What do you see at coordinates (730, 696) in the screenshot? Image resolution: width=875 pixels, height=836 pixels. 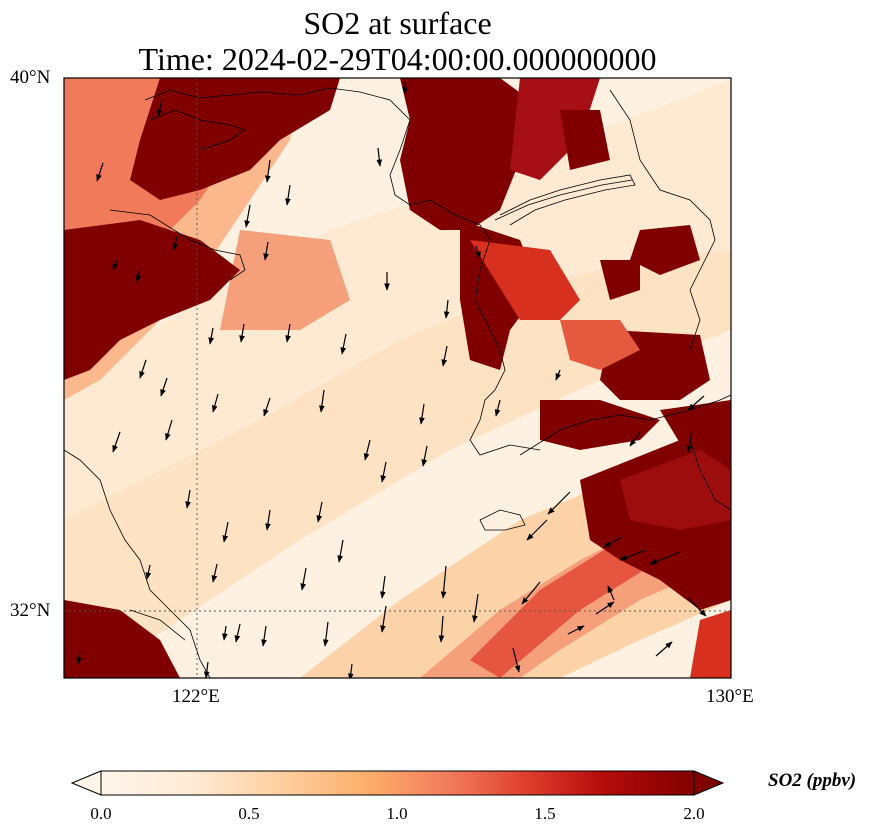 I see `lon-tick-130: 130°E` at bounding box center [730, 696].